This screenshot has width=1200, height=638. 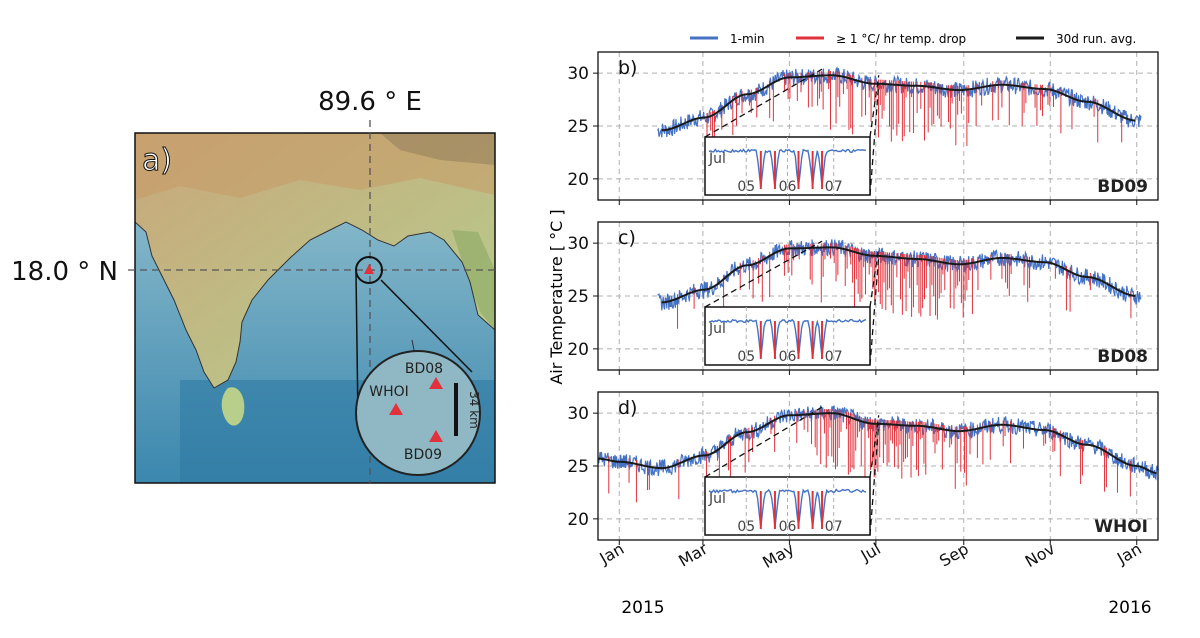 What do you see at coordinates (870, 552) in the screenshot?
I see `x-tick-label: Jul` at bounding box center [870, 552].